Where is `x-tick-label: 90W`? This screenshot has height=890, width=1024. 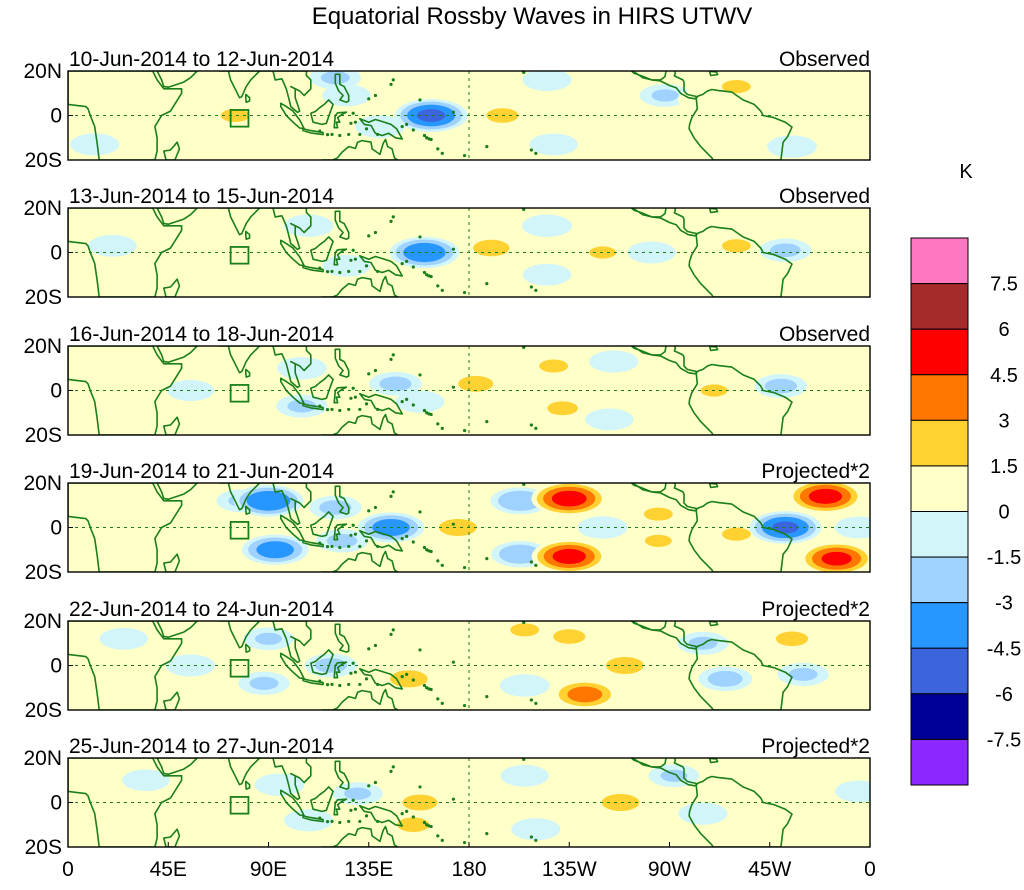 x-tick-label: 90W is located at coordinates (669, 869).